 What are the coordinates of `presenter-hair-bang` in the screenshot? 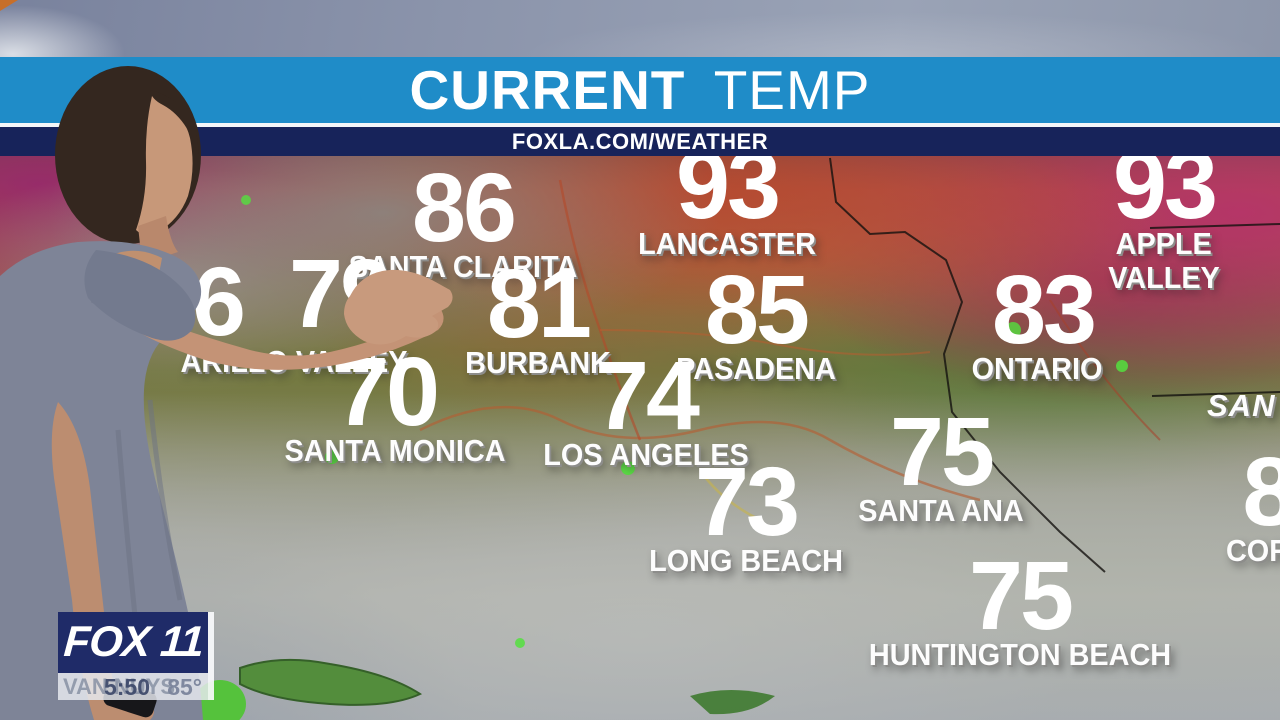 It's located at (174, 122).